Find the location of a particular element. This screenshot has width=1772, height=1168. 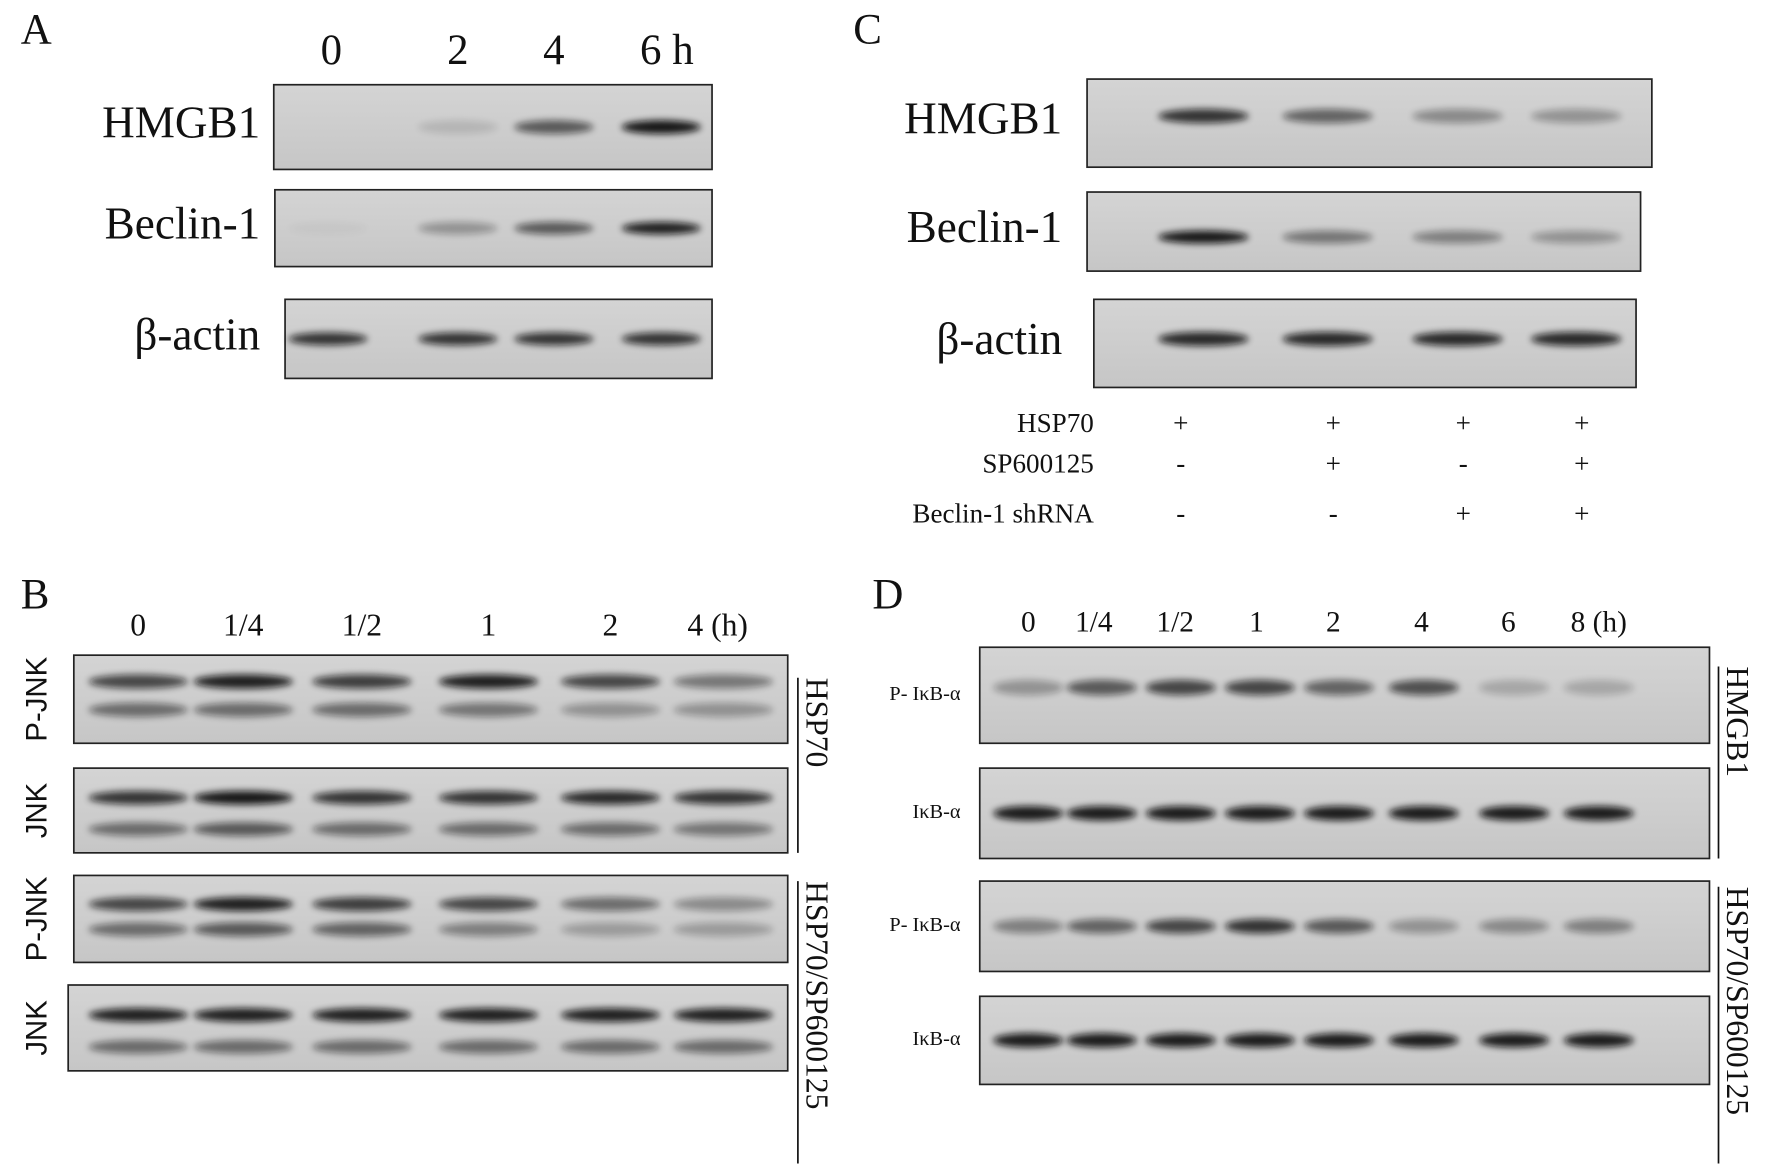

lane-label: 8 (h) is located at coordinates (1599, 622).